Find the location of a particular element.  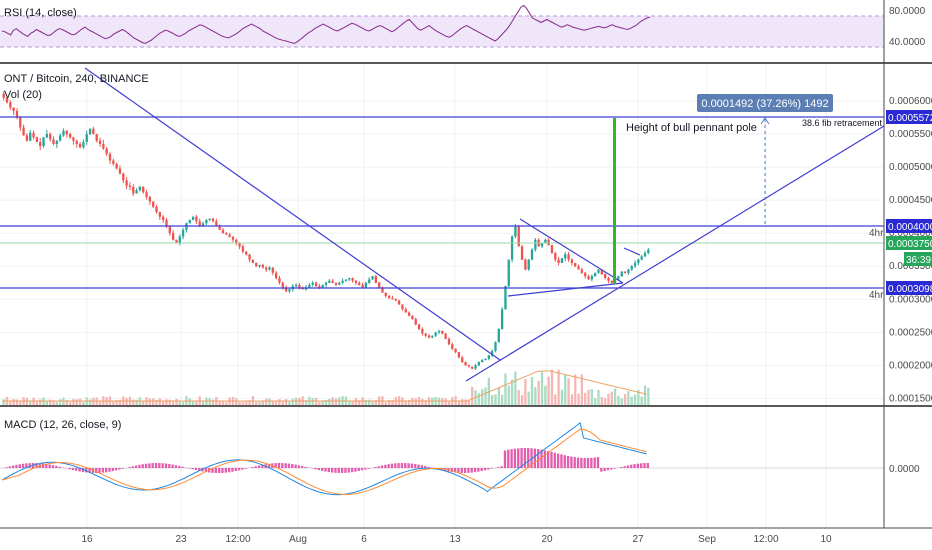

pennant-pole is located at coordinates (614, 201).